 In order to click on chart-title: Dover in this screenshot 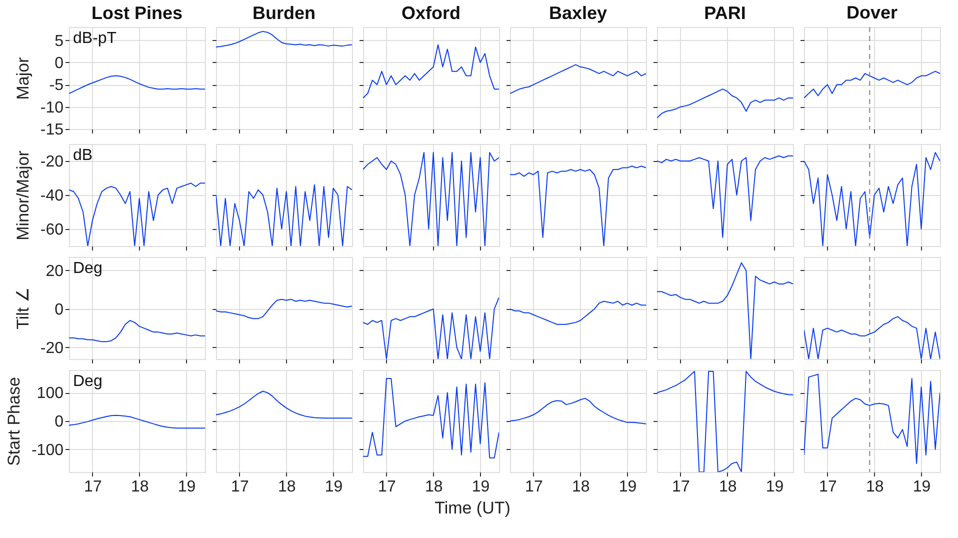, I will do `click(872, 12)`.